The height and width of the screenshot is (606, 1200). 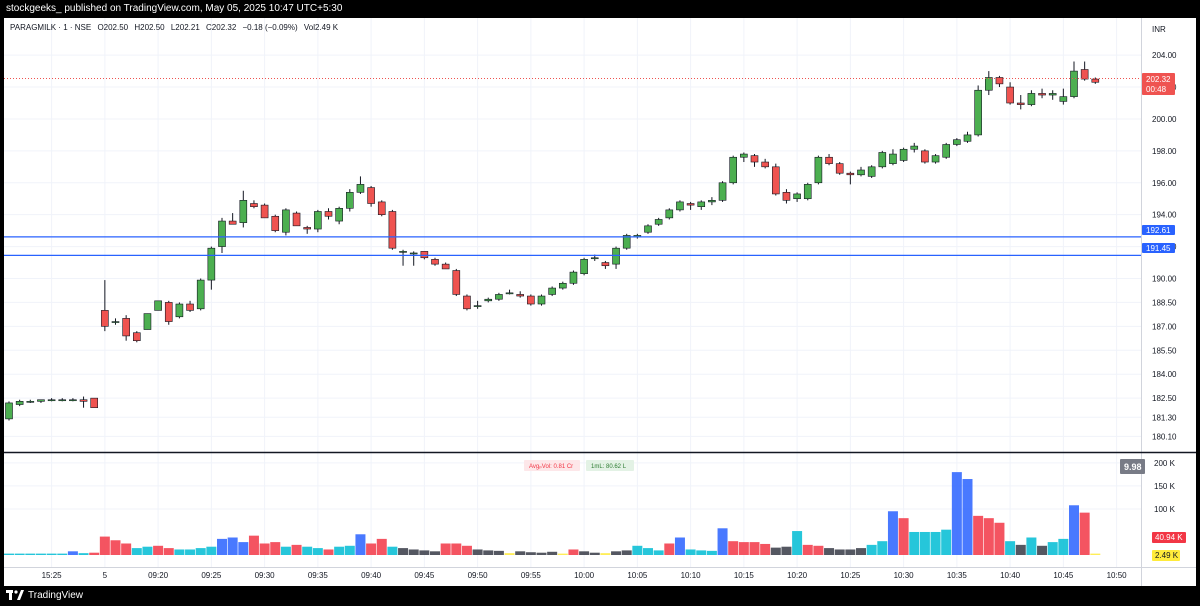 I want to click on price-label: 182.50, so click(x=1164, y=398).